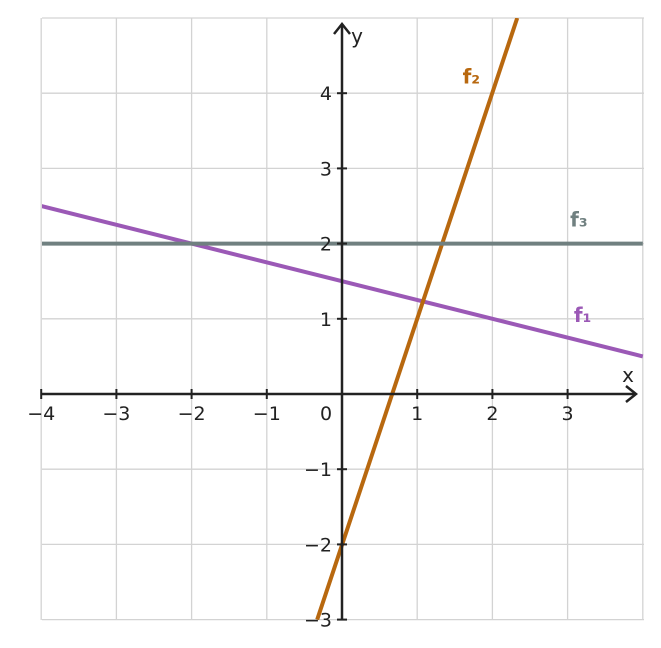  Describe the element at coordinates (582, 315) in the screenshot. I see `series-label-1: f₁` at that location.